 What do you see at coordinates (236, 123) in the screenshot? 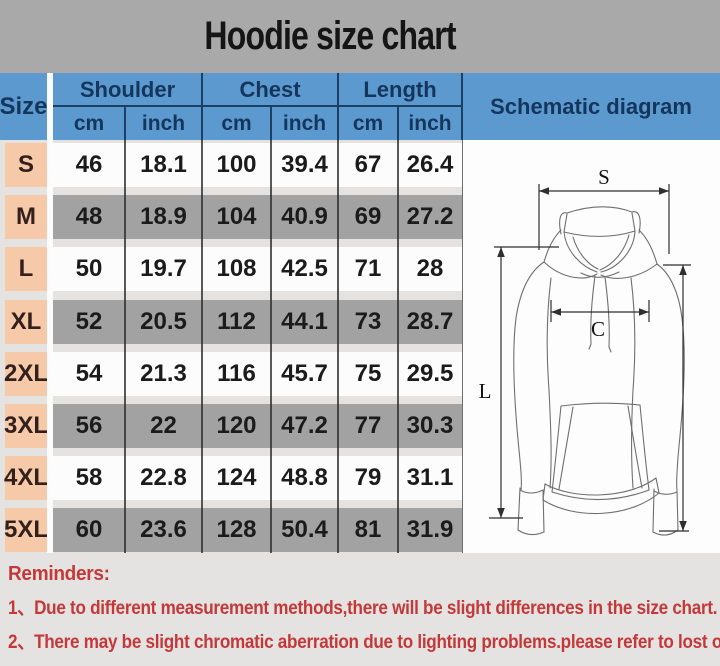
I see `col-header-chest-cm: cm` at bounding box center [236, 123].